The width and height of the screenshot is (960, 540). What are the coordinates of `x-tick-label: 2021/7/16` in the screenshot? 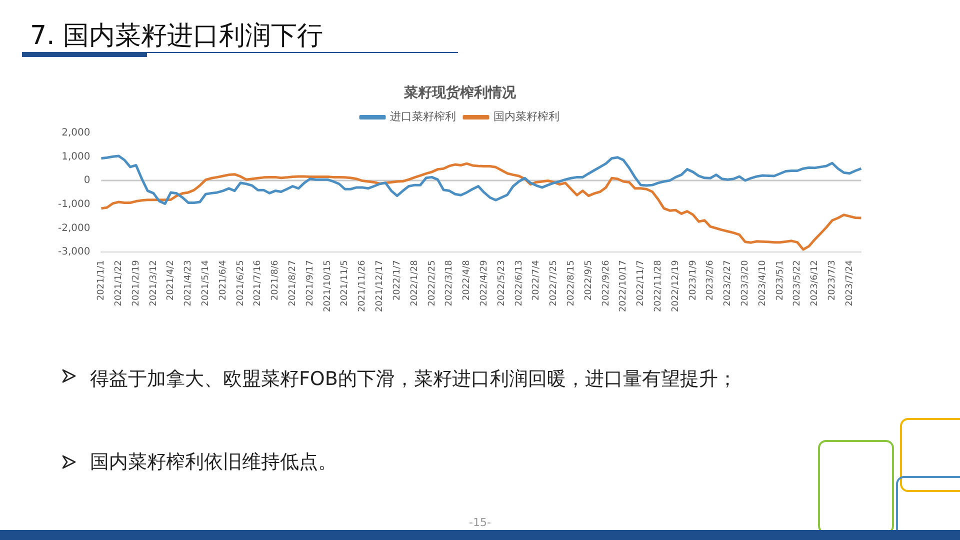 It's located at (258, 283).